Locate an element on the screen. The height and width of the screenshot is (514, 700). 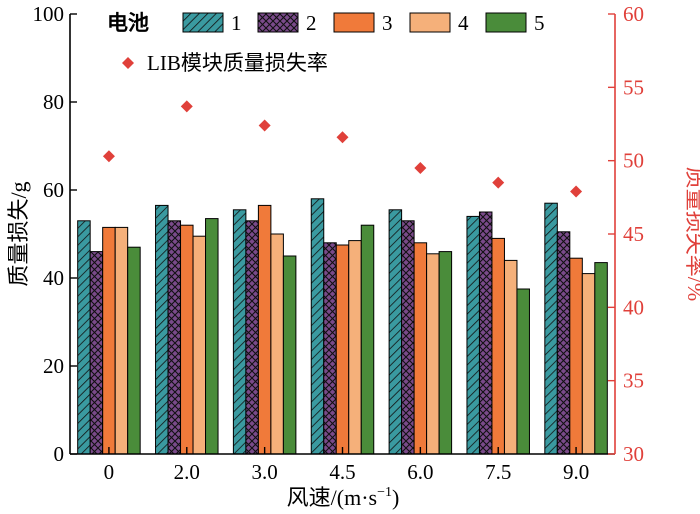
y-tick-label-60: 60 is located at coordinates (53, 190).